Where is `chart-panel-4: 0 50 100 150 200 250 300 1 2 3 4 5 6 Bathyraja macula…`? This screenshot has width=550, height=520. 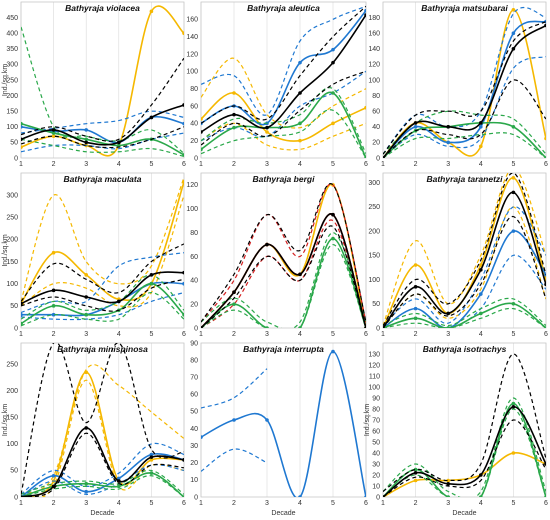
chart-panel-4: 0 50 100 150 200 250 300 1 2 3 4 5 6 Bathyraja macula… is located at coordinates (94, 255).